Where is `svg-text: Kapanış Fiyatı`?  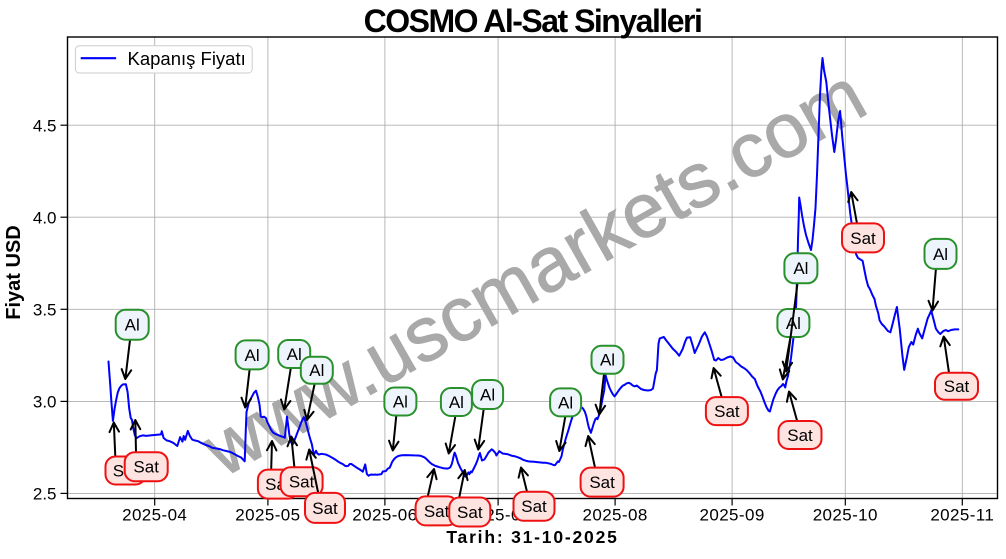
svg-text: Kapanış Fiyatı is located at coordinates (187, 58).